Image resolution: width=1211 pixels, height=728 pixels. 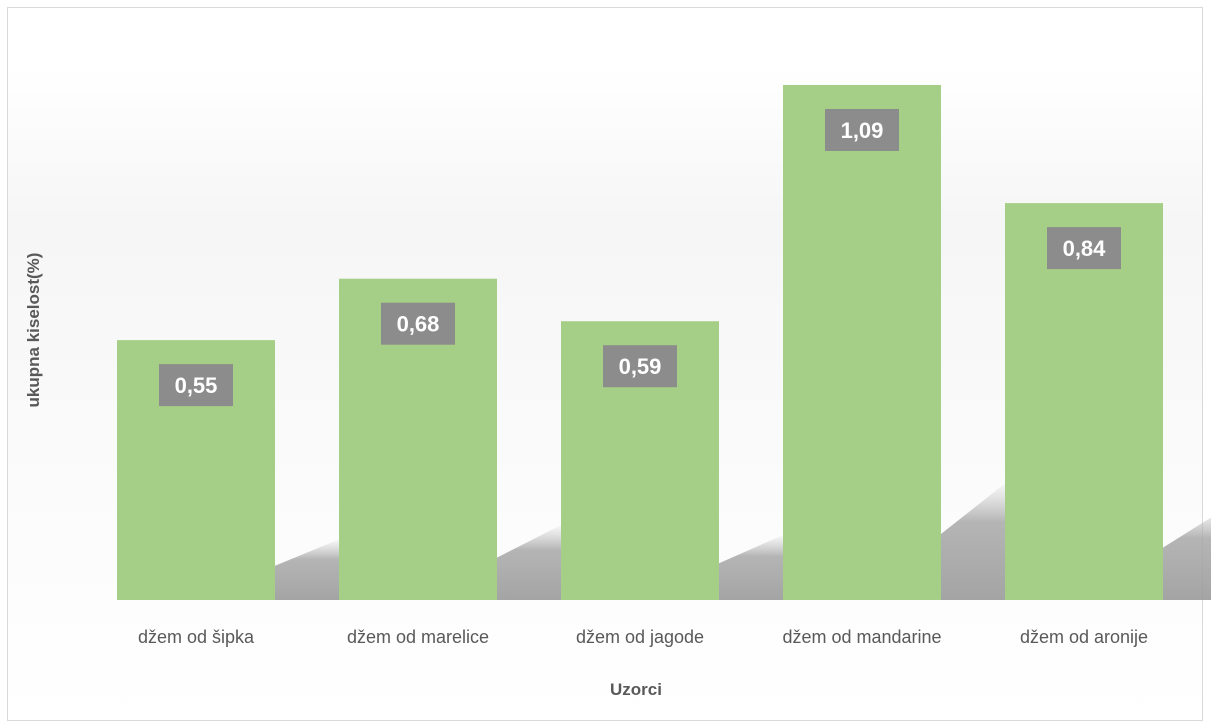 I want to click on bar-shadow, so click(x=1187, y=558).